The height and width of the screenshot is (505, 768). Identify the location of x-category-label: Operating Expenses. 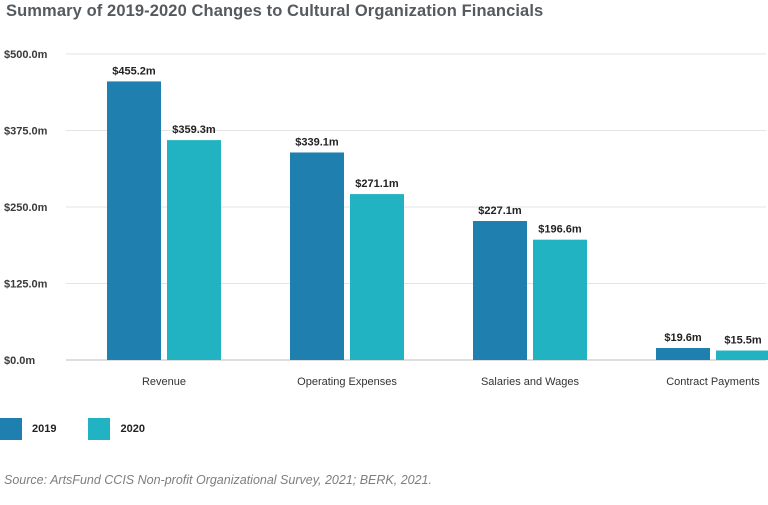
(347, 382).